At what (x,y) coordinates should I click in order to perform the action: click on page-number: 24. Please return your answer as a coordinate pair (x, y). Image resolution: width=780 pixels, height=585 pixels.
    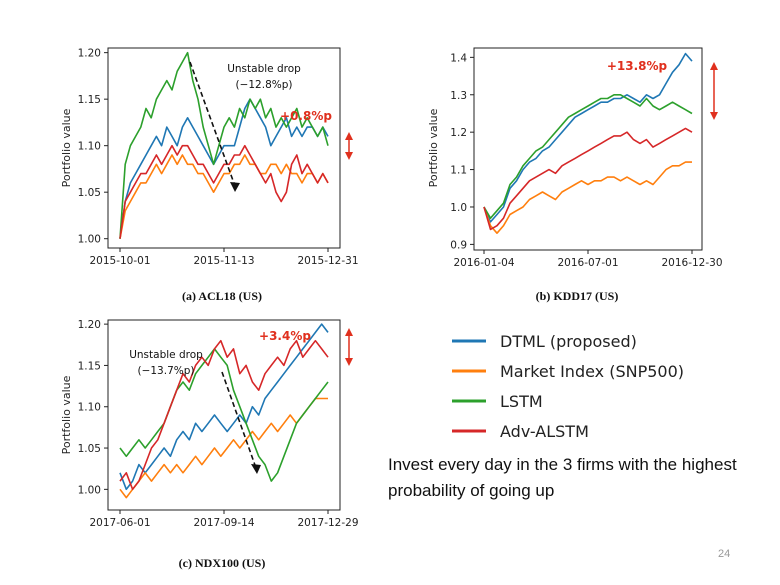
    Looking at the image, I should click on (724, 554).